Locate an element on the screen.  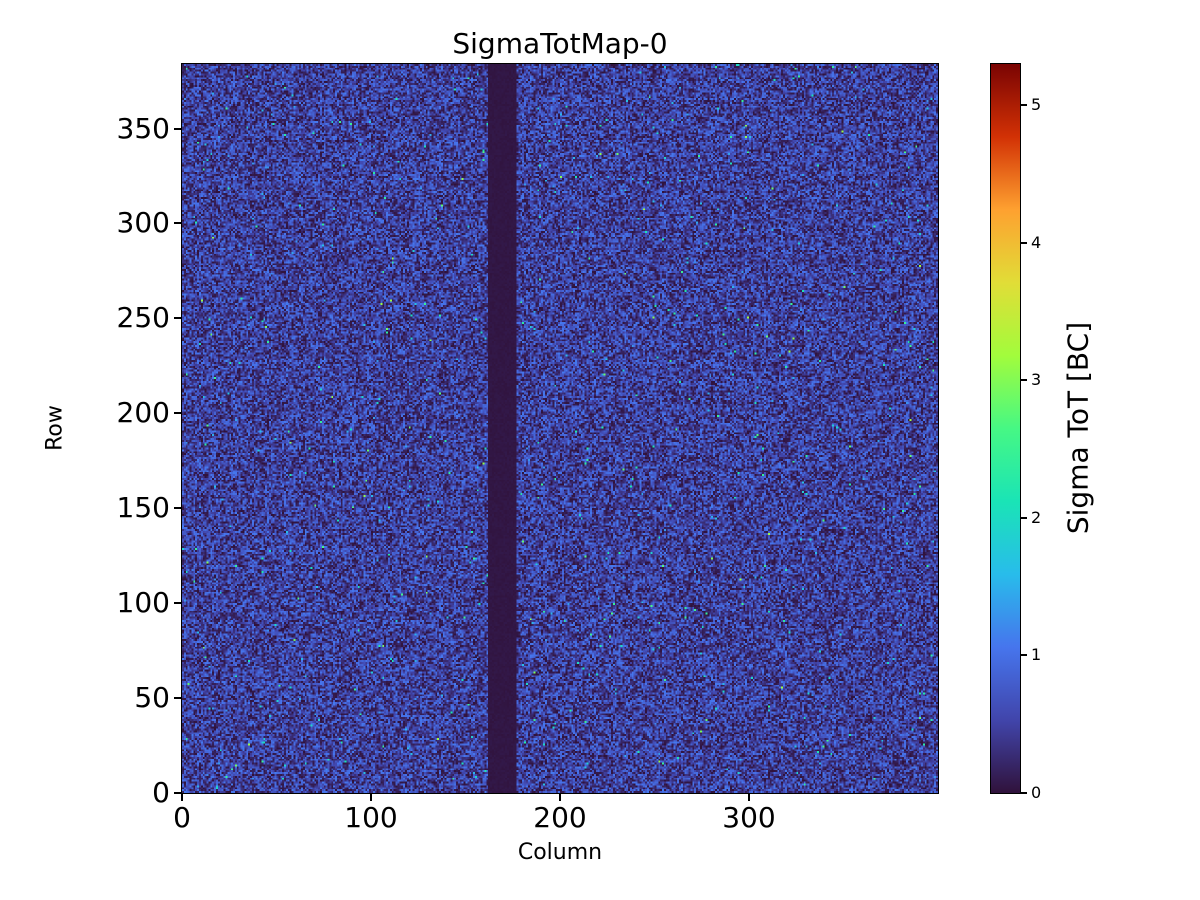
y-tick-label: 100 is located at coordinates (143, 603).